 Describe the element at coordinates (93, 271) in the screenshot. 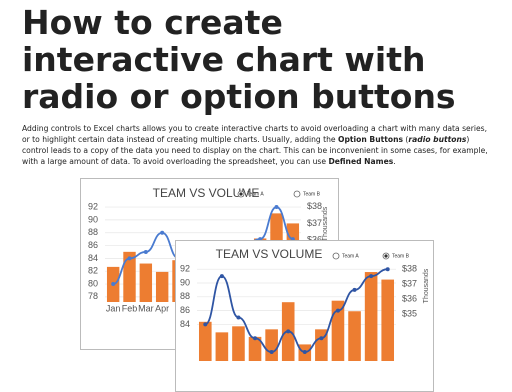

I see `y-tick-label: 82` at that location.